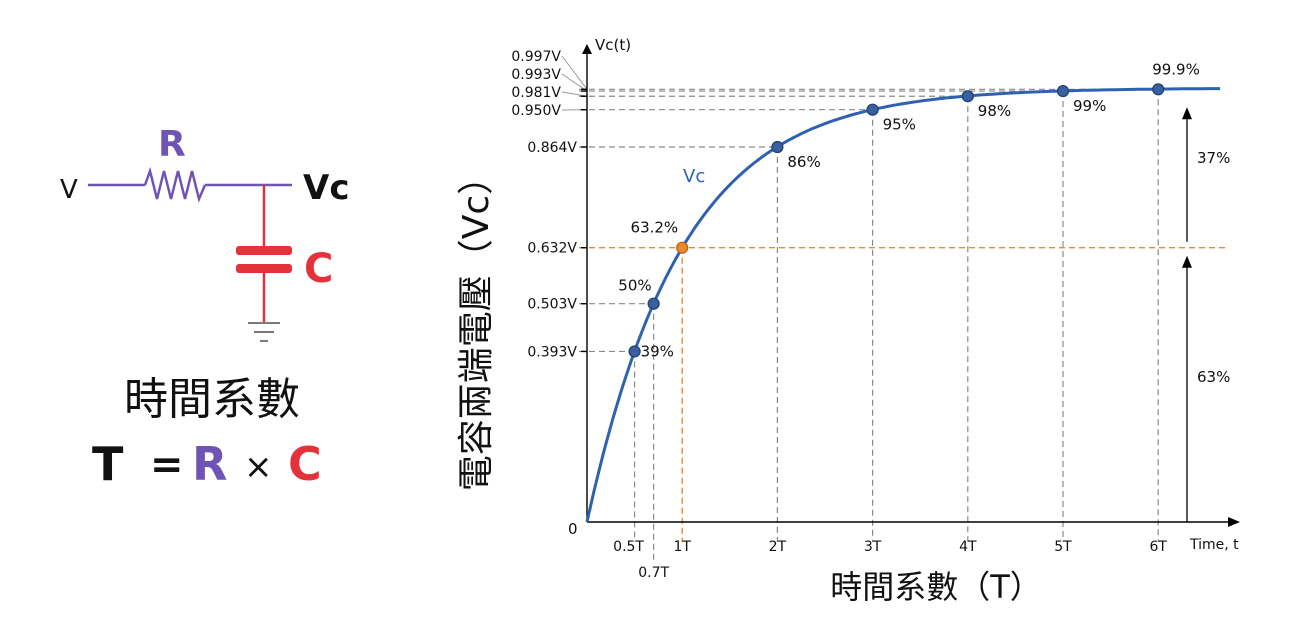  I want to click on y-tick-label: 0.503V, so click(552, 305).